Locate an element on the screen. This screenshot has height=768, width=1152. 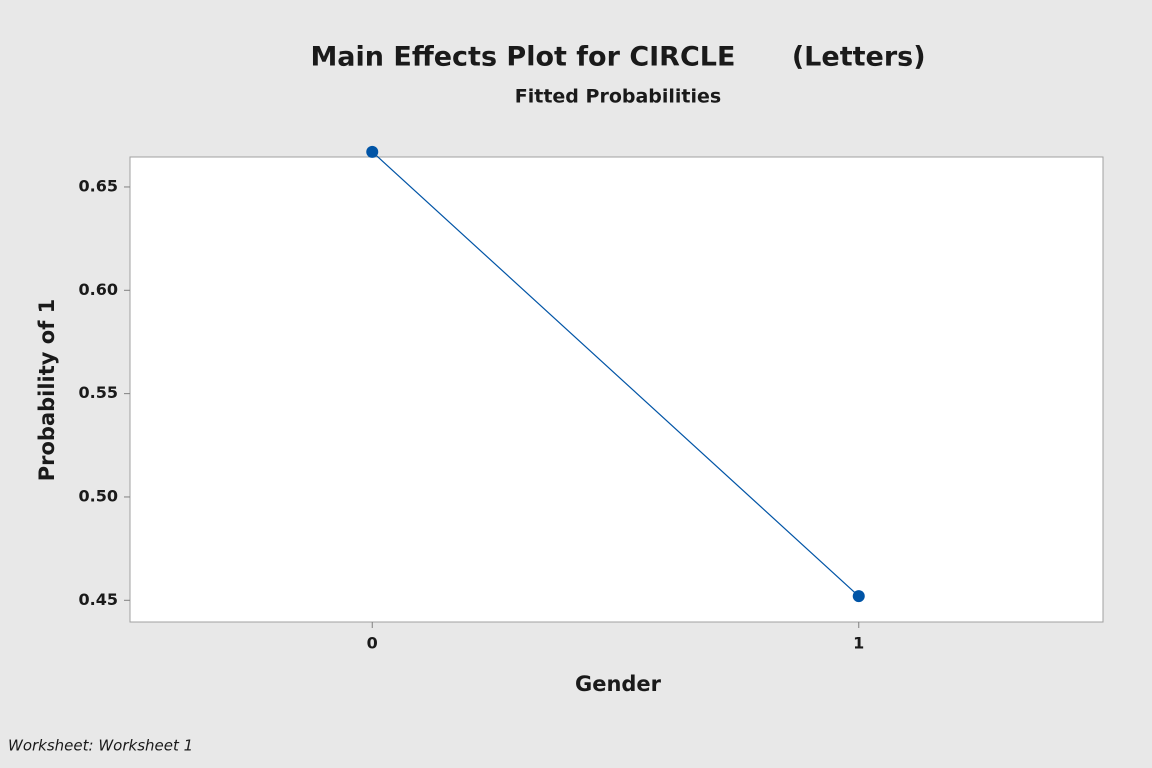
x-tick-label: 0 is located at coordinates (372, 643).